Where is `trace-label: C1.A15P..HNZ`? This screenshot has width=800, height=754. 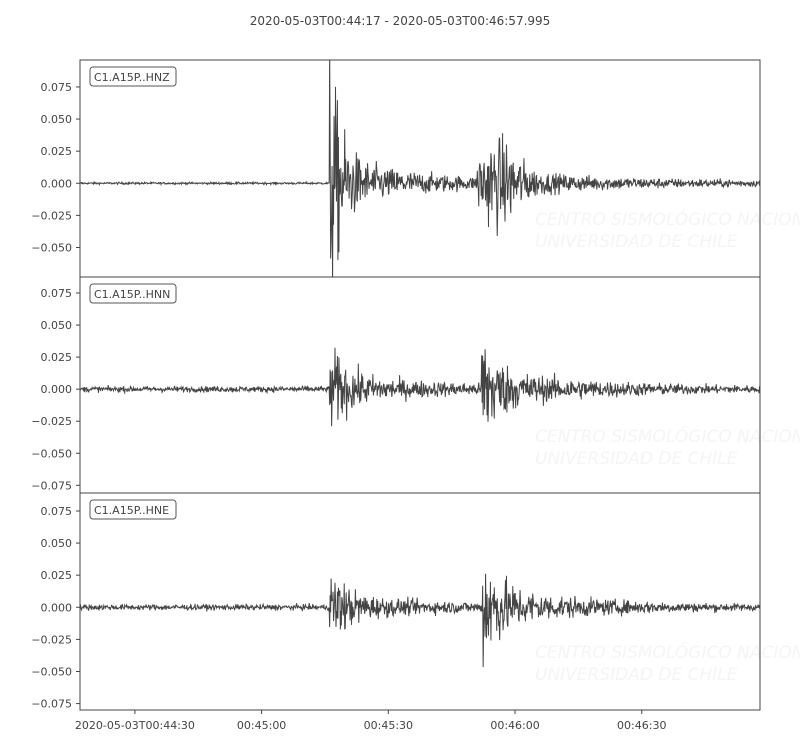
trace-label: C1.A15P..HNZ is located at coordinates (133, 76).